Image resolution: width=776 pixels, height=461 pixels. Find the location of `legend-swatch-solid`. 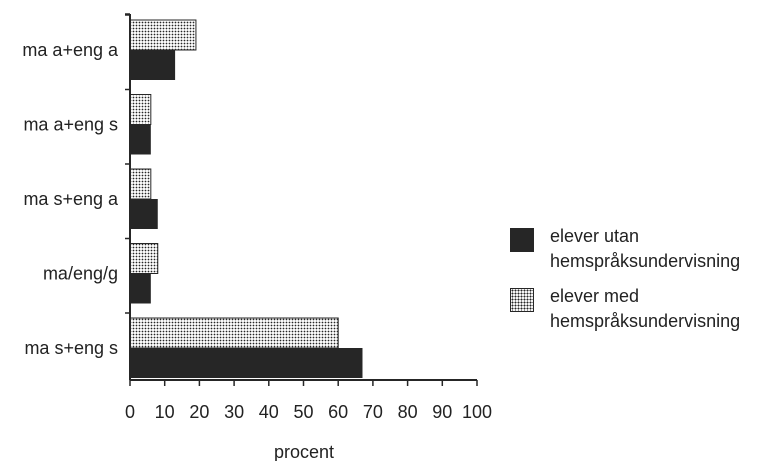

legend-swatch-solid is located at coordinates (522, 240).